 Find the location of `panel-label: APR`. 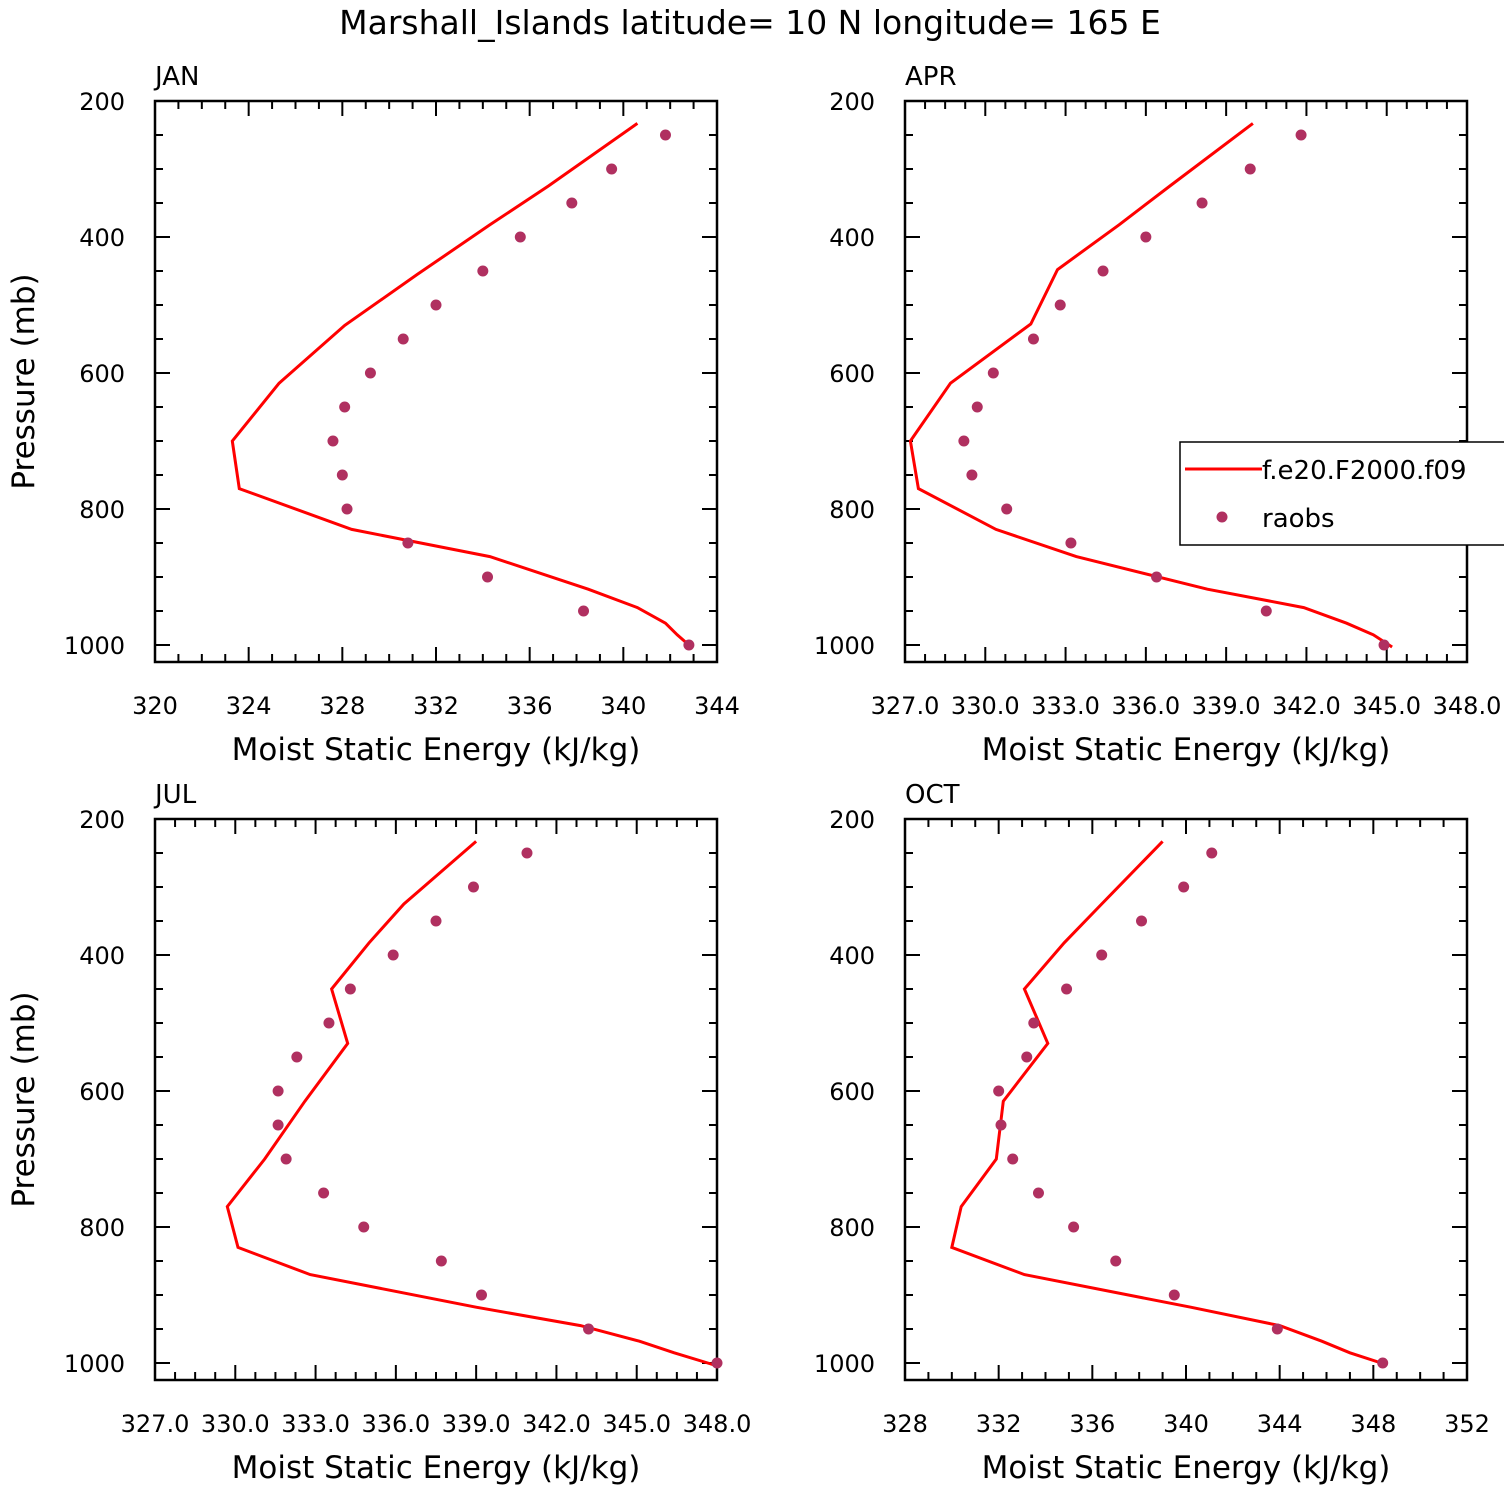

panel-label: APR is located at coordinates (931, 77).